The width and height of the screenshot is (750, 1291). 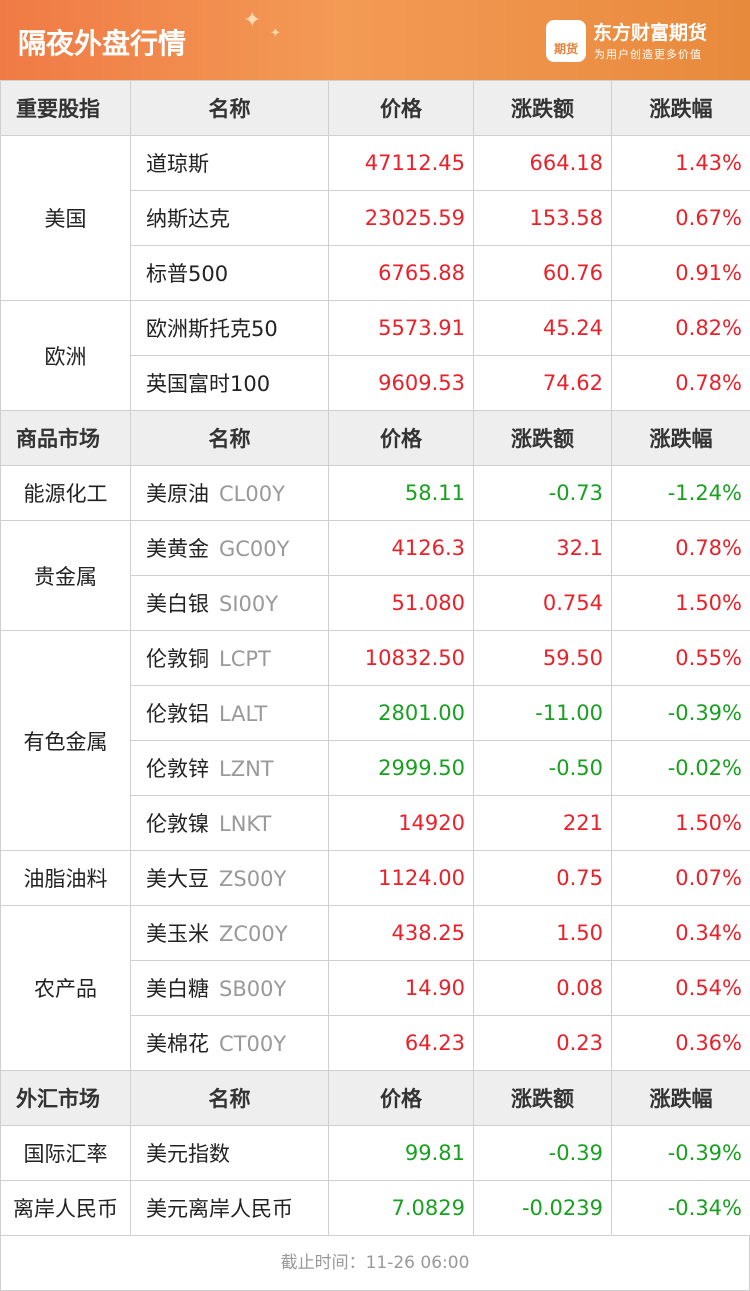 I want to click on table-row: 伦敦镍 LNKT 14920 221 1.50%, so click(x=375, y=823).